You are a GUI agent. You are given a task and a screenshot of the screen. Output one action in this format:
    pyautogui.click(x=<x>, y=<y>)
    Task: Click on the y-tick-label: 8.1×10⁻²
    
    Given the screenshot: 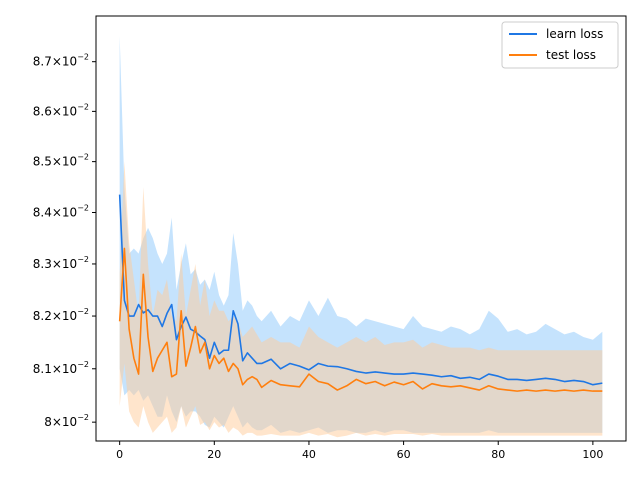 What is the action you would take?
    pyautogui.click(x=61, y=368)
    